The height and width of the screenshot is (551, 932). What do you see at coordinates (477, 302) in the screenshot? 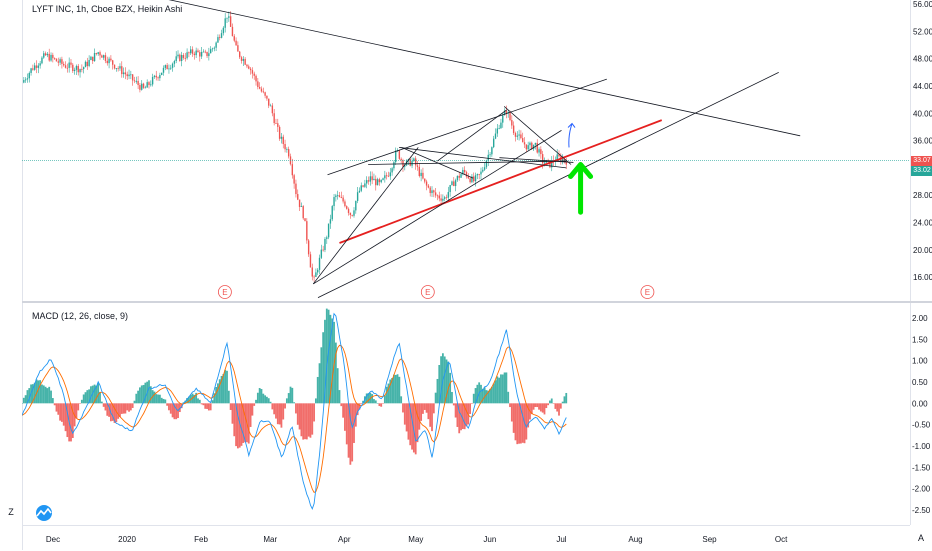
I see `pane-divider` at bounding box center [477, 302].